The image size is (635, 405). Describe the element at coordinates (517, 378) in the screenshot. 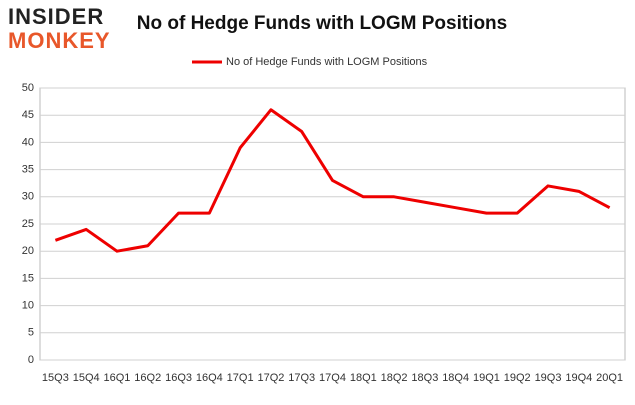

I see `x-tick-label: 19Q2` at that location.